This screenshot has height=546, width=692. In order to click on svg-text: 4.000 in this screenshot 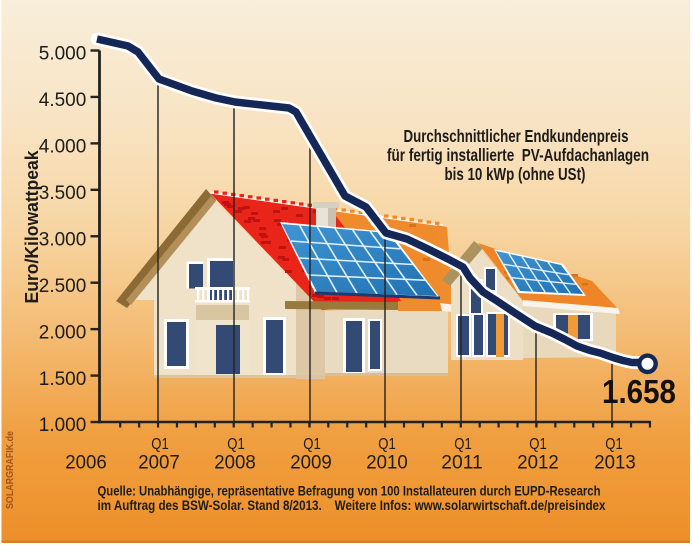, I will do `click(63, 147)`.